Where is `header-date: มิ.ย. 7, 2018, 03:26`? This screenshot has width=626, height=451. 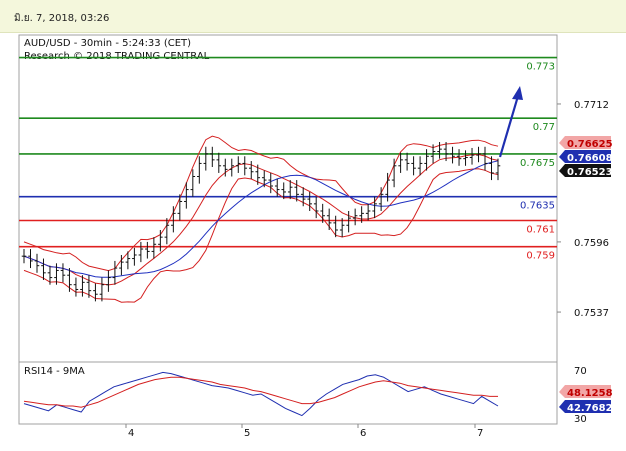
header-date: มิ.ย. 7, 2018, 03:26 is located at coordinates (62, 18).